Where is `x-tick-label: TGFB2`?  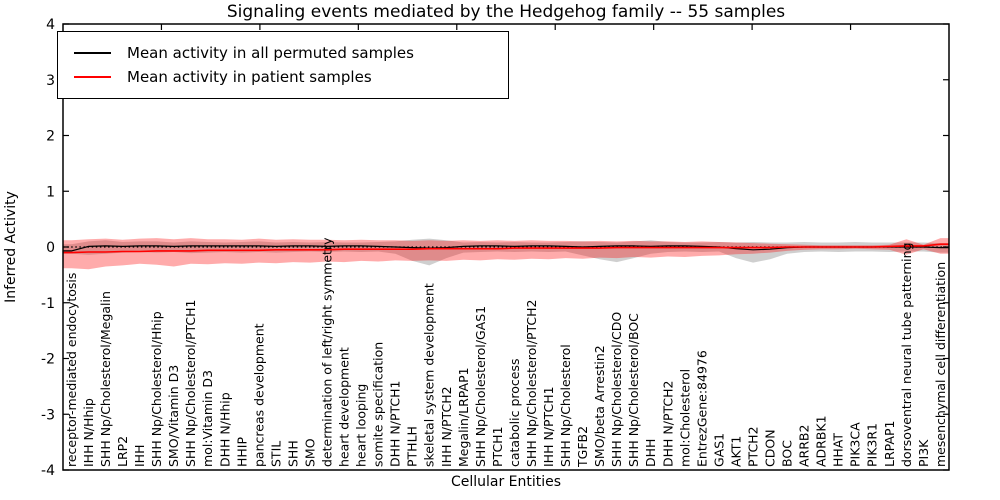 x-tick-label: TGFB2 is located at coordinates (582, 447).